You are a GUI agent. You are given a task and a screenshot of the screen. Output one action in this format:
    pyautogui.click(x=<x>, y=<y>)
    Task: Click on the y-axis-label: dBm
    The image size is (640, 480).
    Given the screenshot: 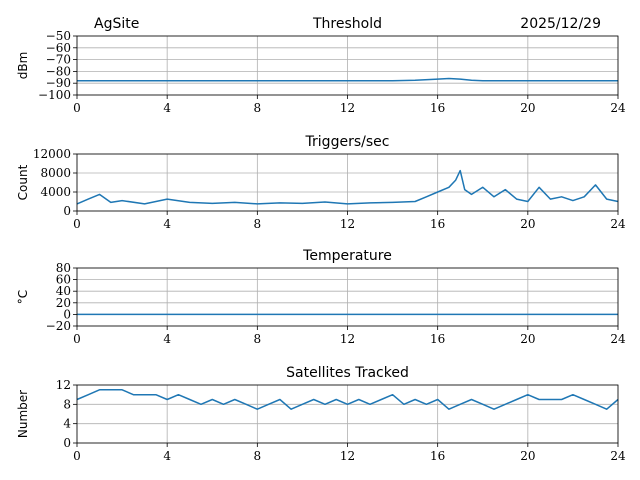 What is the action you would take?
    pyautogui.click(x=23, y=66)
    